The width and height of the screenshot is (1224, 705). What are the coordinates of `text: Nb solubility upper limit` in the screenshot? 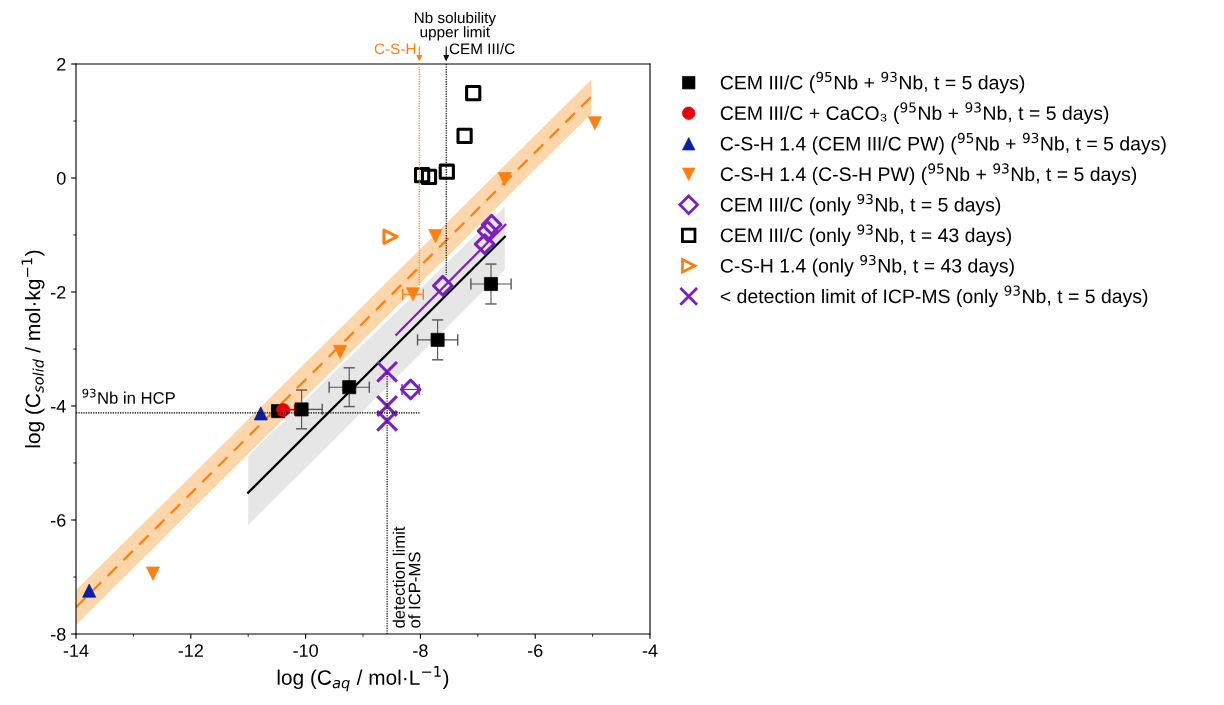 It's located at (455, 26).